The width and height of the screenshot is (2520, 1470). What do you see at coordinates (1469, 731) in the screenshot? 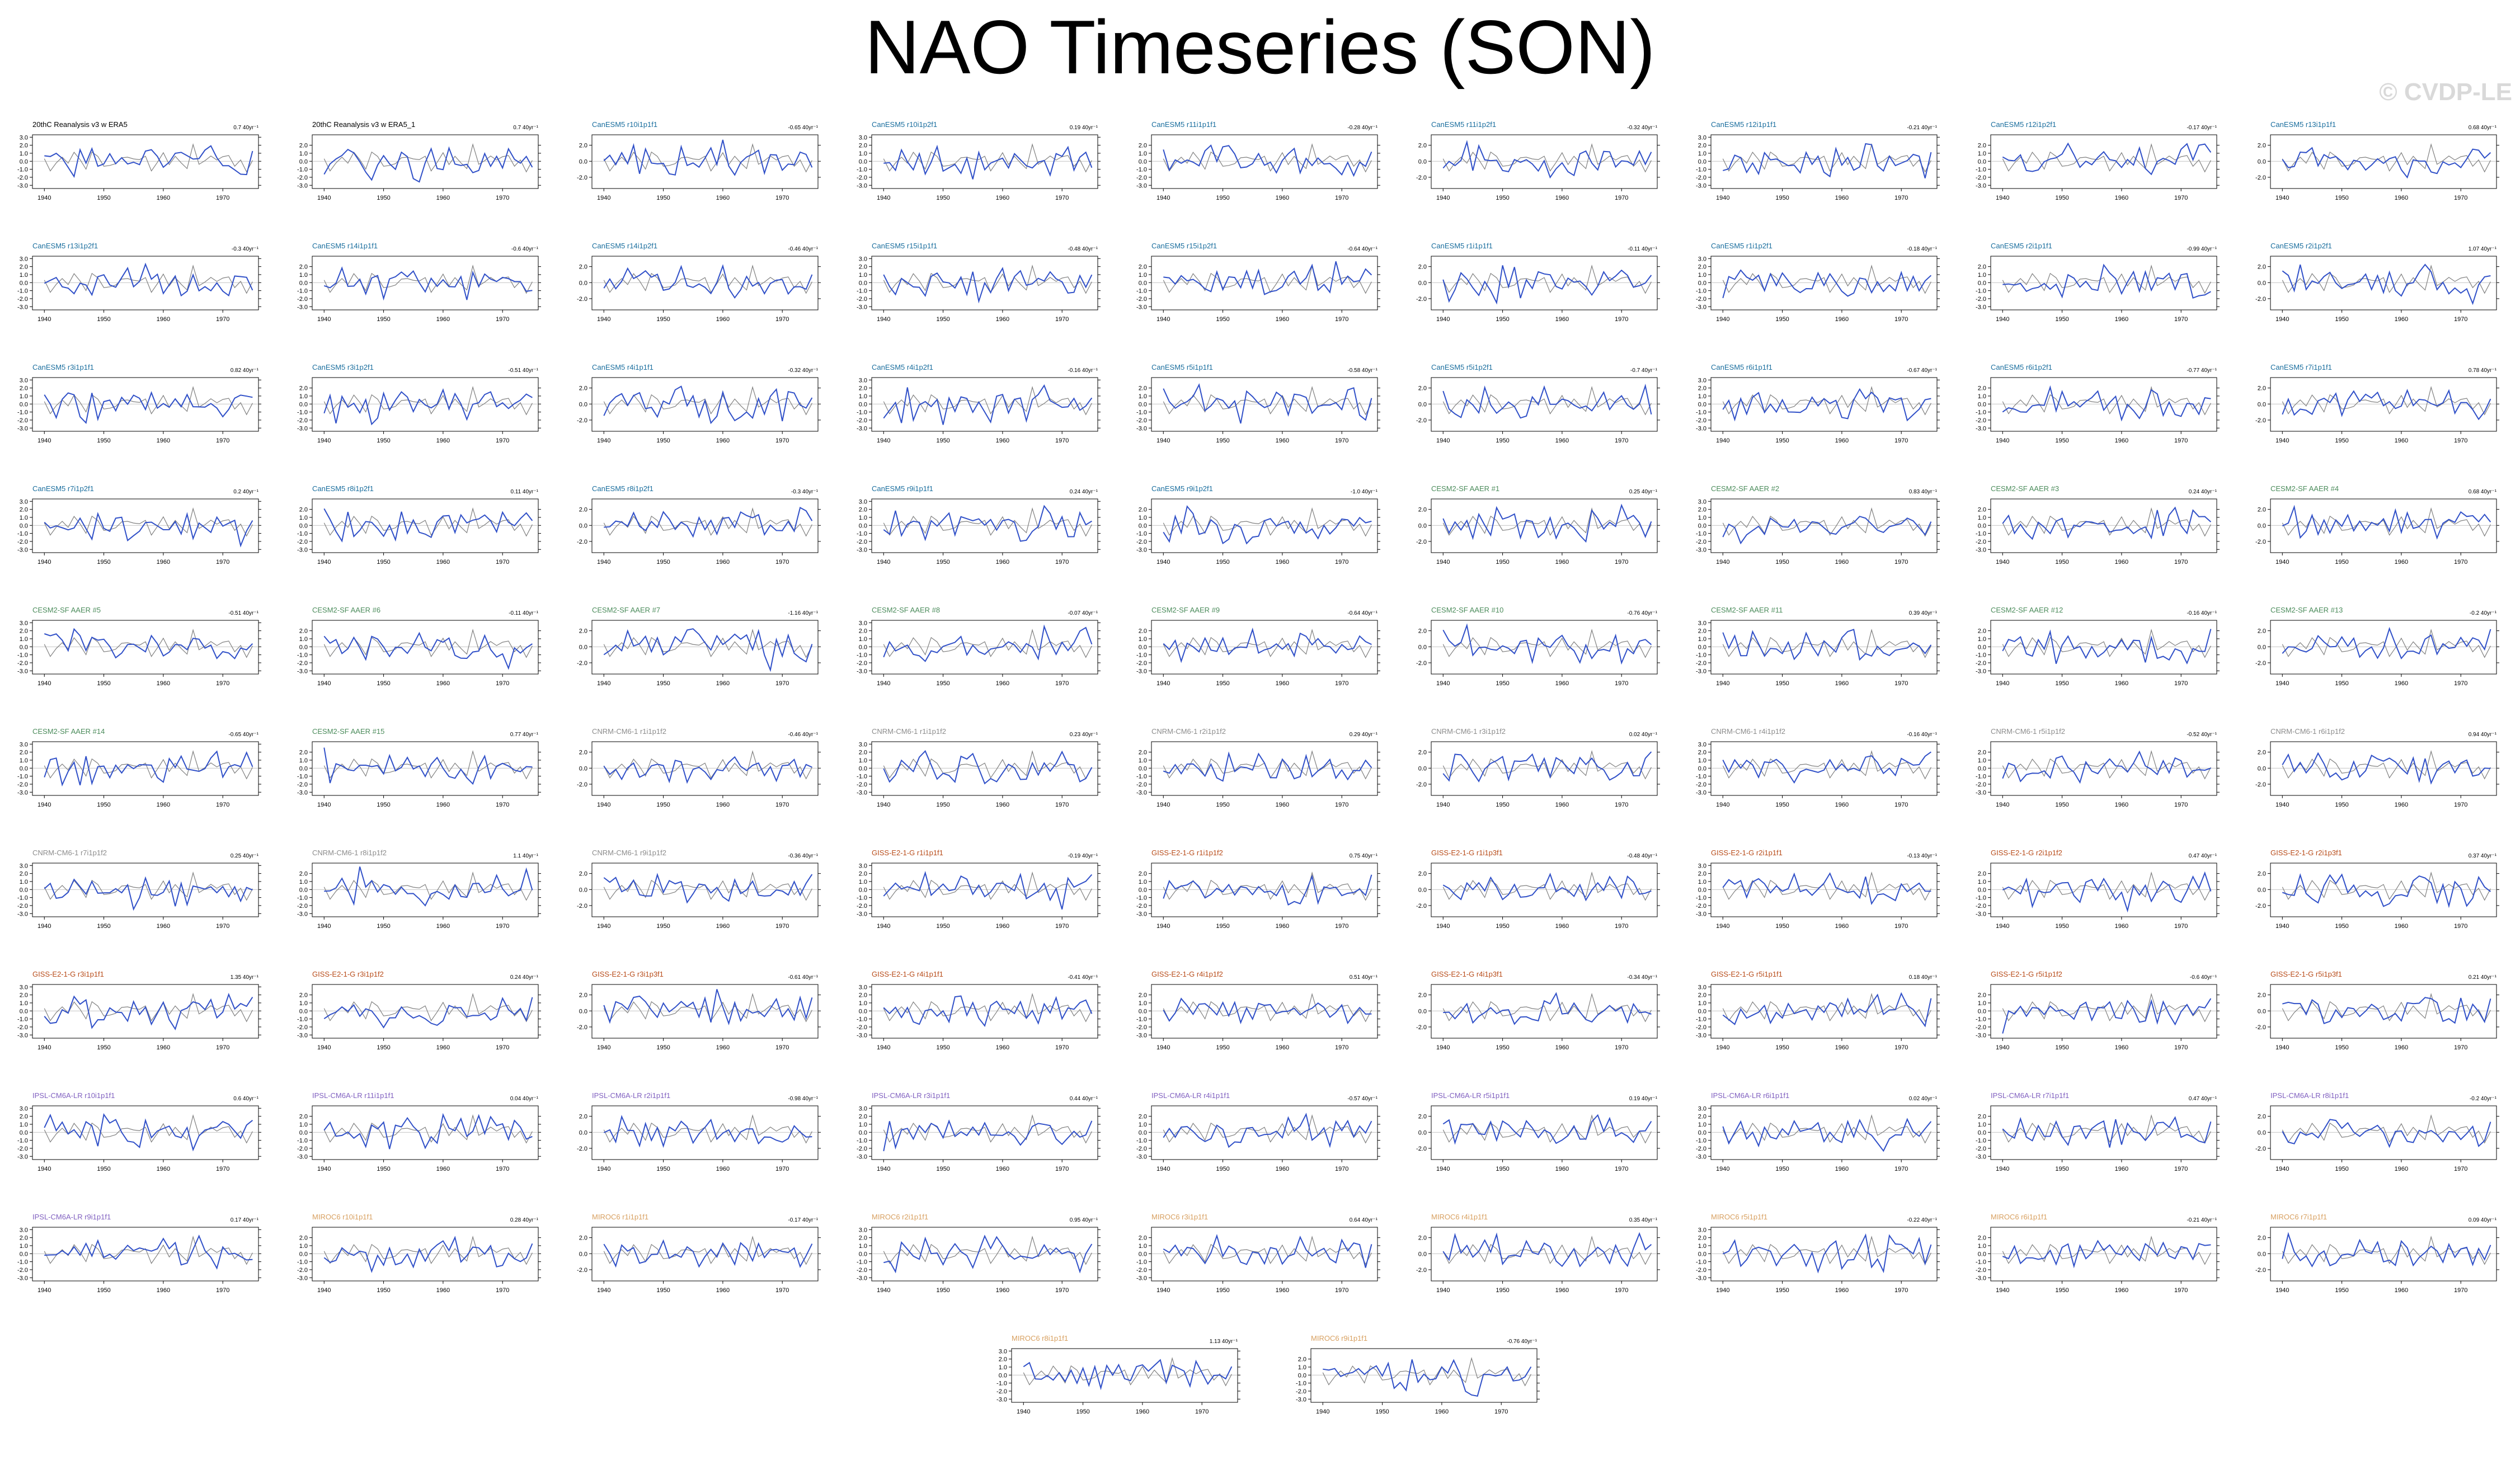
I see `panel-title: CNRM-CM6-1 r3i1p1f2` at bounding box center [1469, 731].